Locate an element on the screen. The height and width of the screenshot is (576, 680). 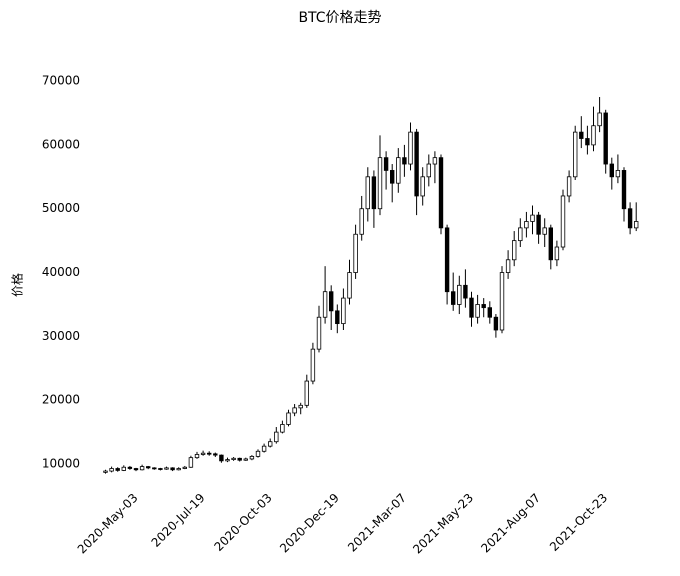
x-tick-label: 2020-May-03 is located at coordinates (108, 524).